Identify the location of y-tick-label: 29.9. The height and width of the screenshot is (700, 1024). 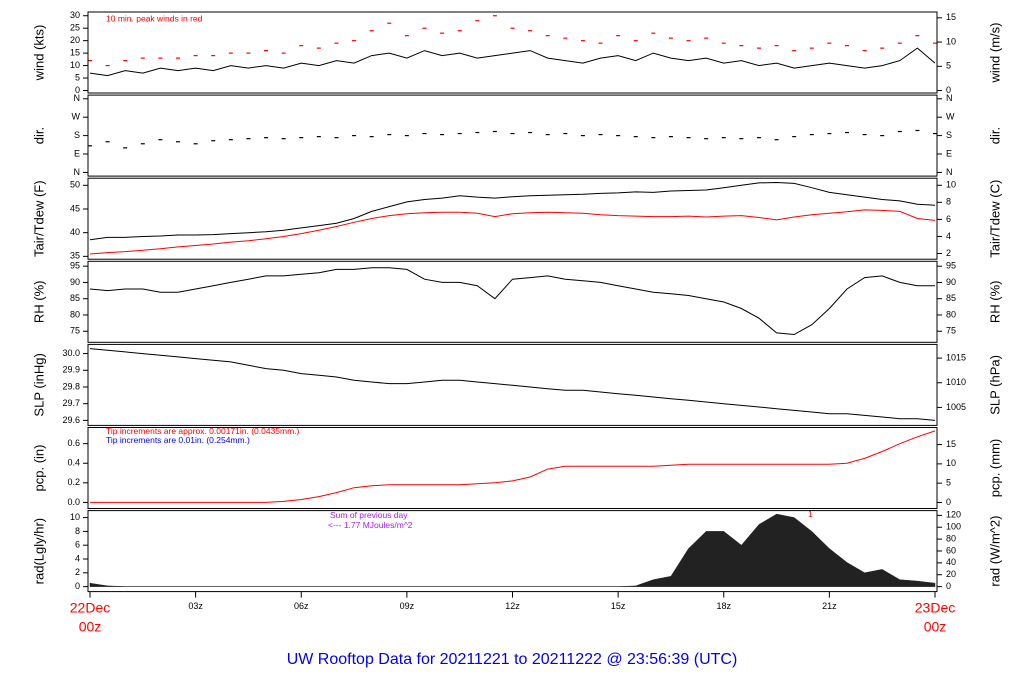
(71, 370).